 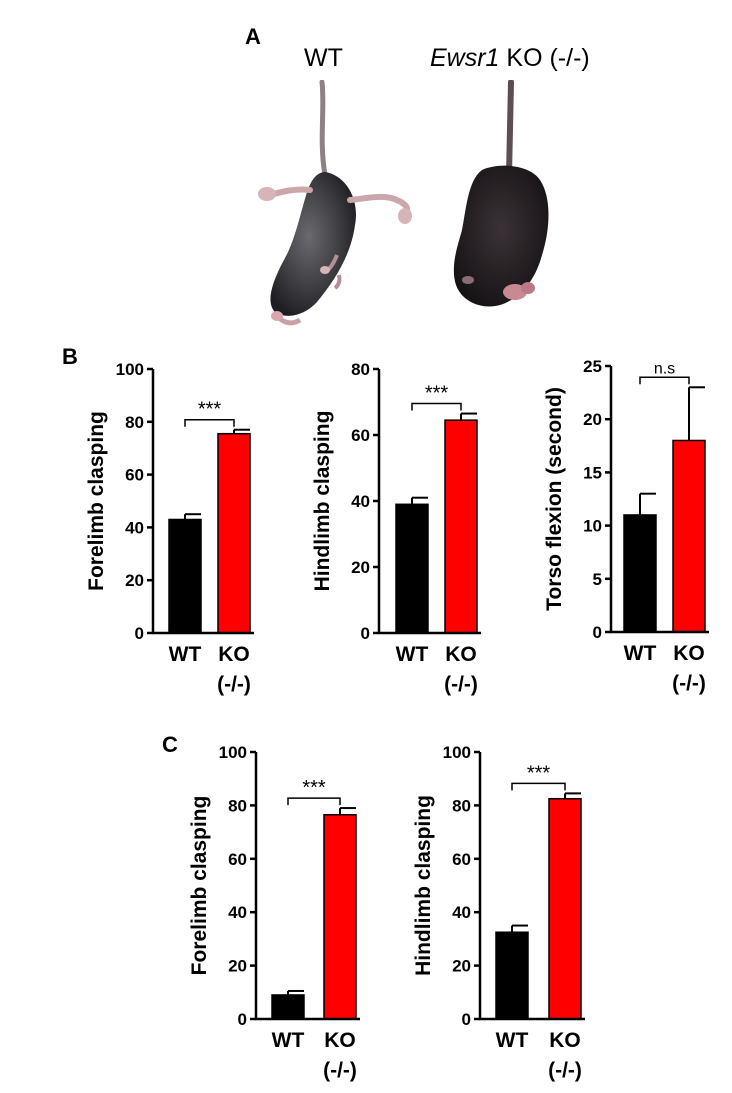 I want to click on y-tick-label: 25, so click(x=592, y=366).